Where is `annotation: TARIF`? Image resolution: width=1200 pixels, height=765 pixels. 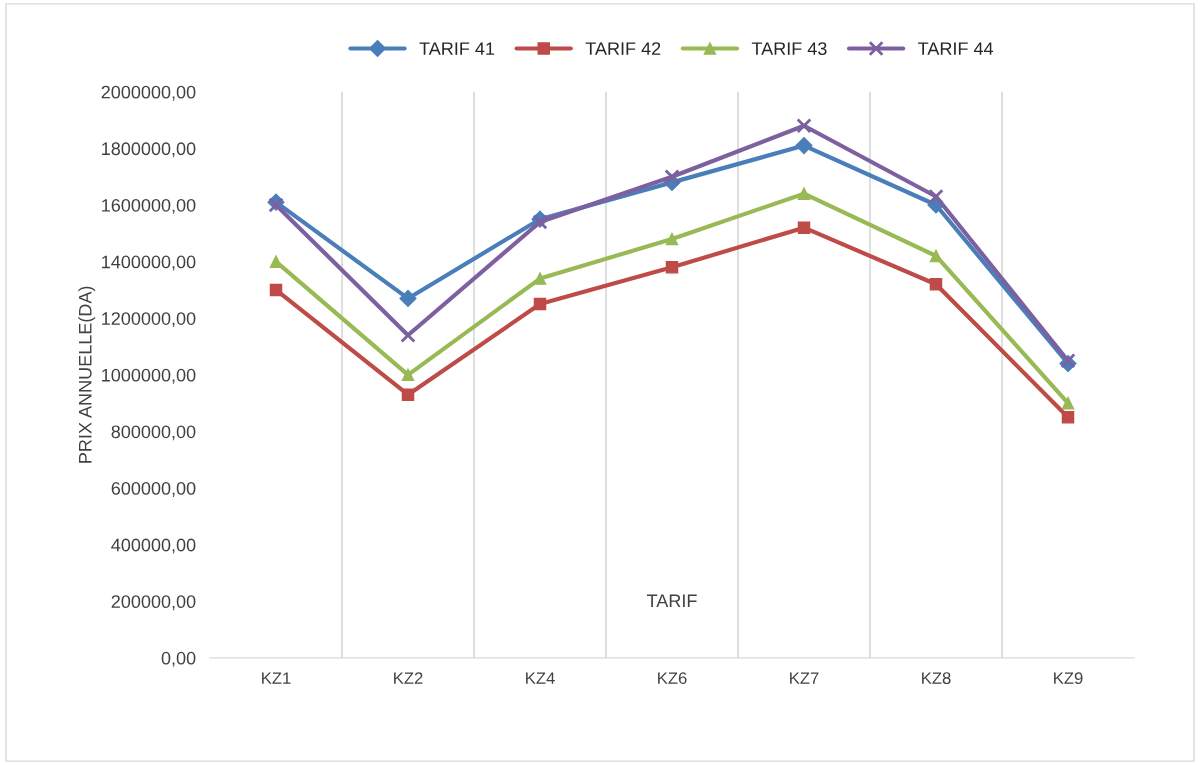 annotation: TARIF is located at coordinates (671, 600).